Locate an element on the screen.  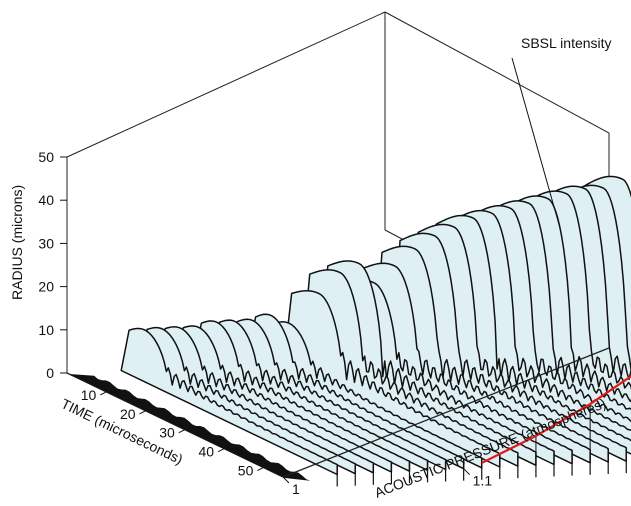
sbsl-annotation-label: SBSL intensity is located at coordinates (566, 43).